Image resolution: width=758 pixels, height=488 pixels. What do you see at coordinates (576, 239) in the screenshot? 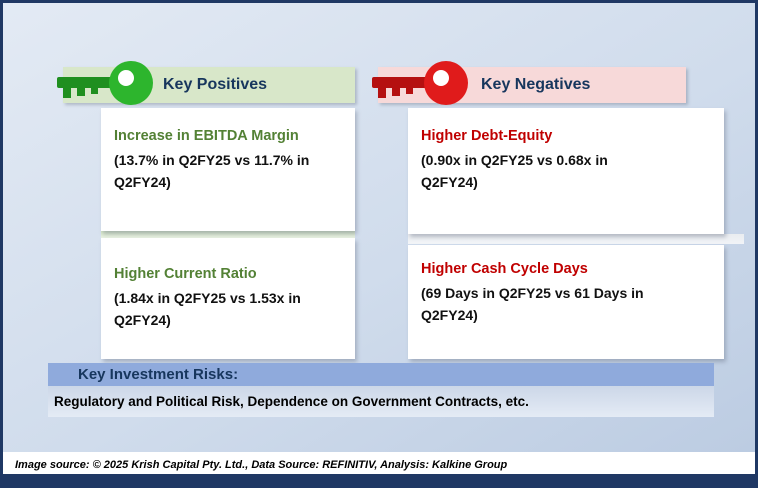
I see `negatives-card-separator` at bounding box center [576, 239].